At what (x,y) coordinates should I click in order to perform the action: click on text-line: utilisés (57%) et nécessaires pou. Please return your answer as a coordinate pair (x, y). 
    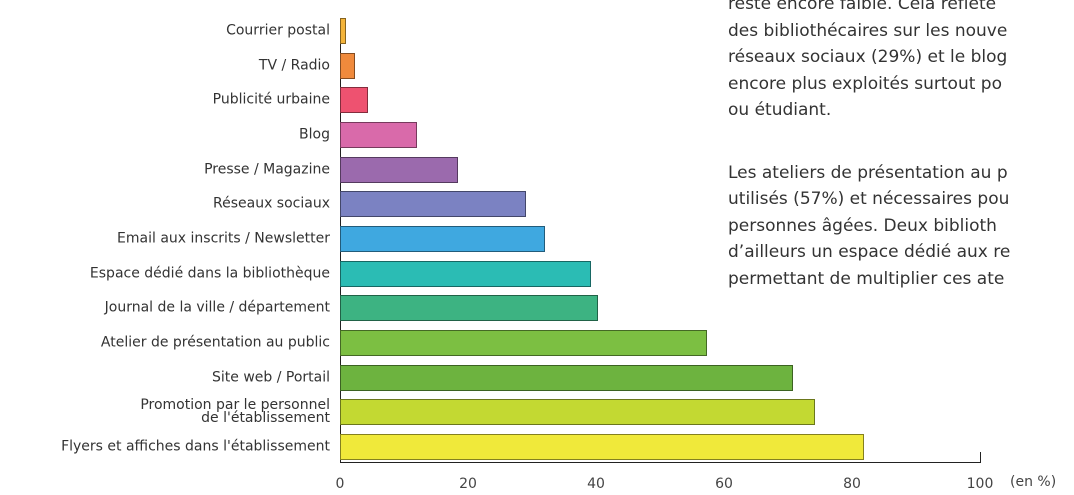
    Looking at the image, I should click on (869, 199).